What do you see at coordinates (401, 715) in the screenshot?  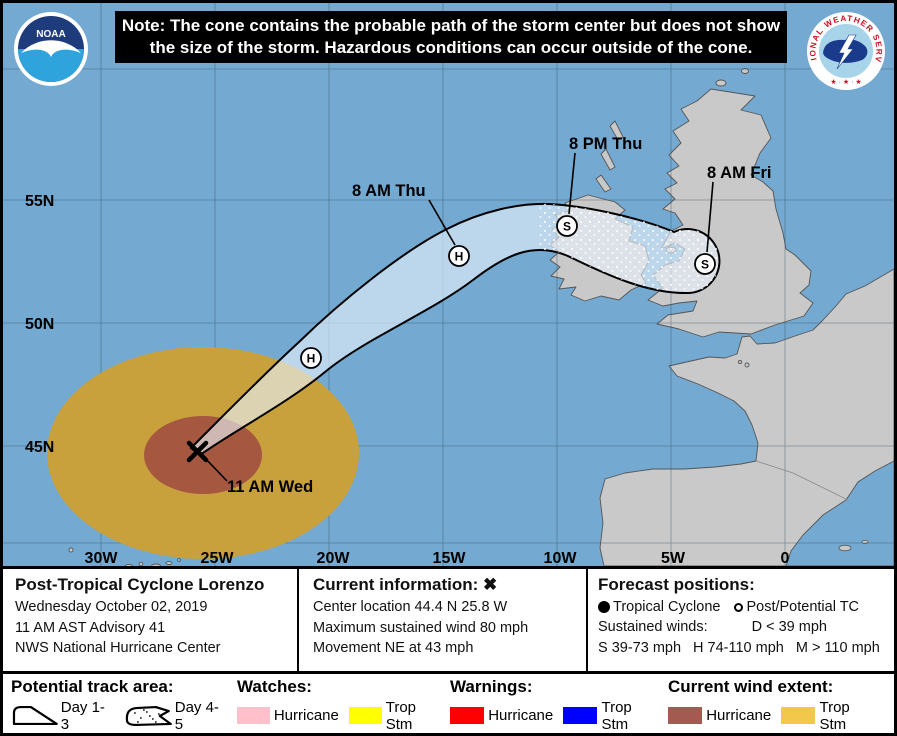 I see `tropstm-watch-label: Trop Stm` at bounding box center [401, 715].